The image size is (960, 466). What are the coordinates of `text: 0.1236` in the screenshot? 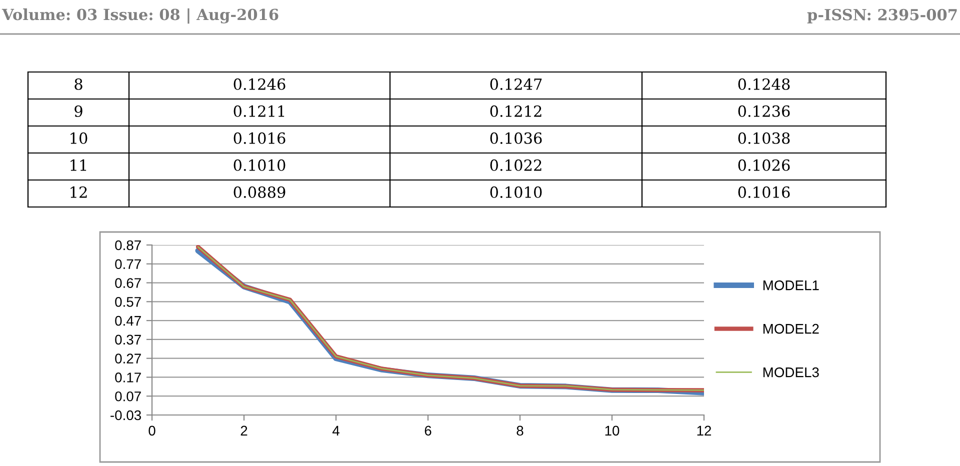 It's located at (764, 111).